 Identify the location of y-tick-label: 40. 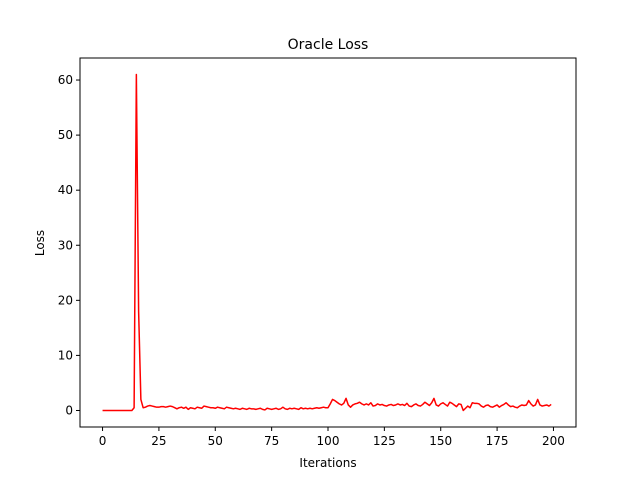
(65, 190).